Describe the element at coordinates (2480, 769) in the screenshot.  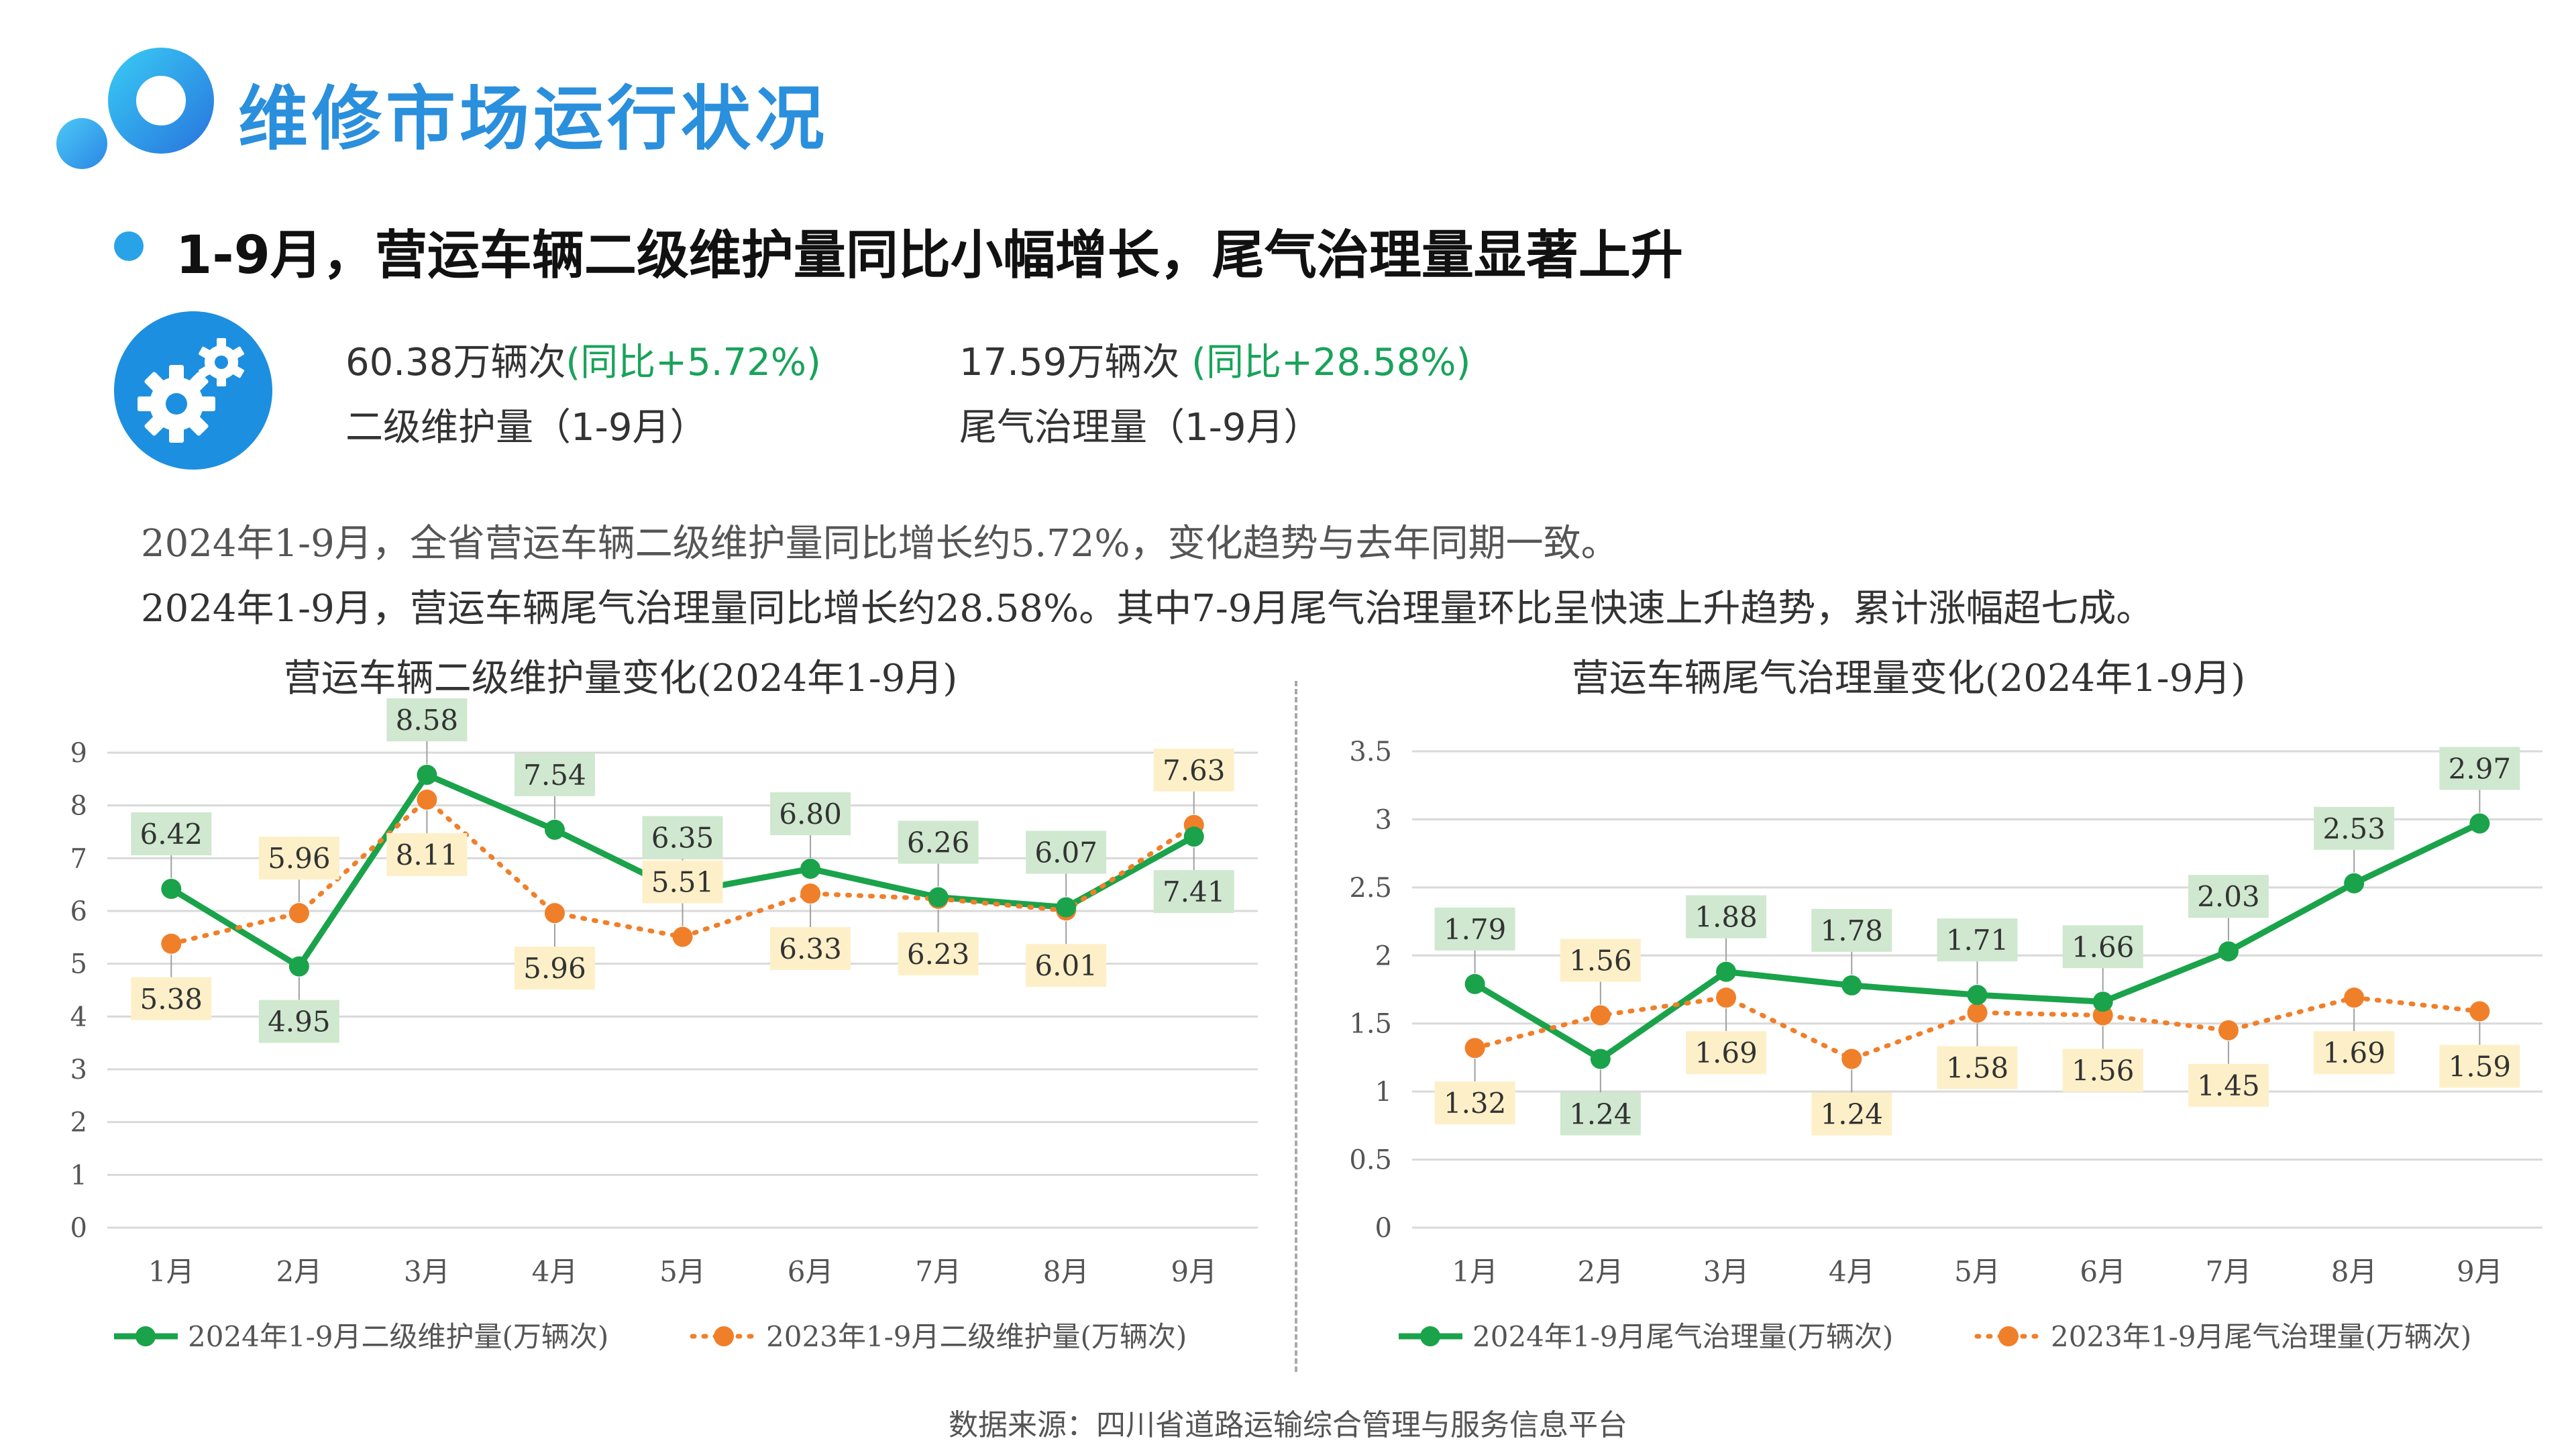
I see `data-label: 2.97` at that location.